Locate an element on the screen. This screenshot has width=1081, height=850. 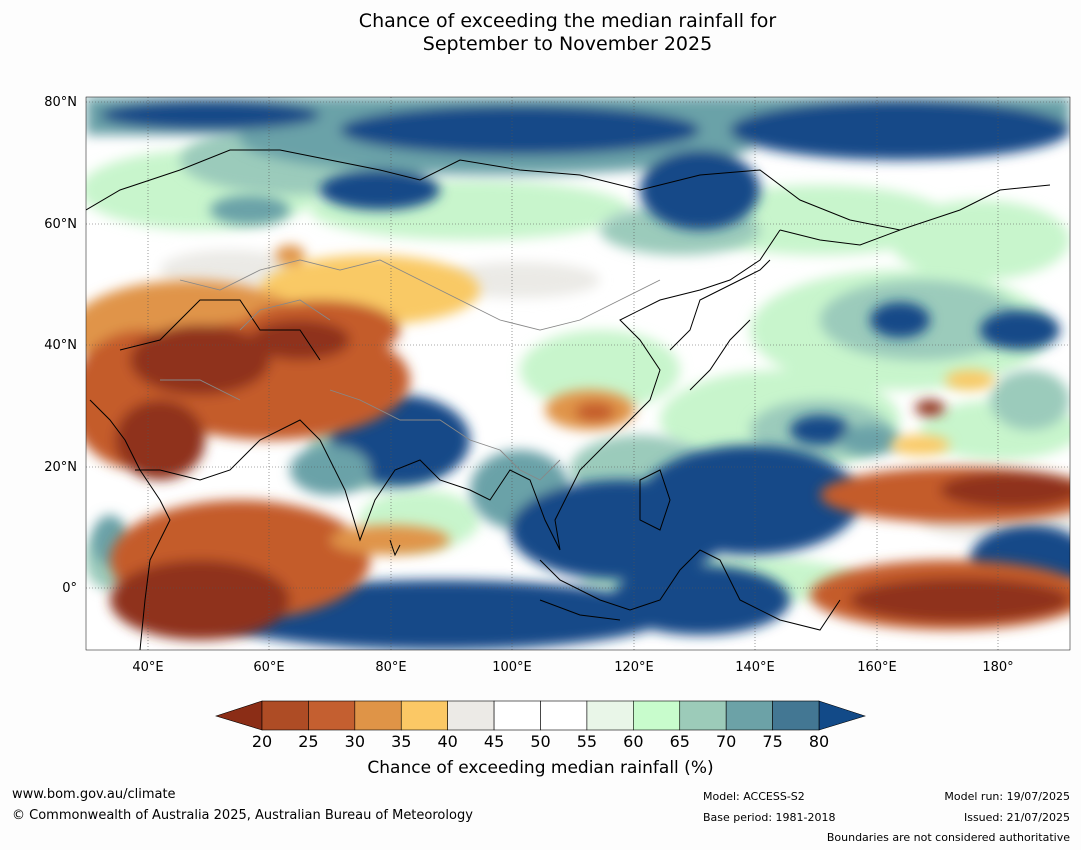
lon-label-40e: 40°E is located at coordinates (147, 667).